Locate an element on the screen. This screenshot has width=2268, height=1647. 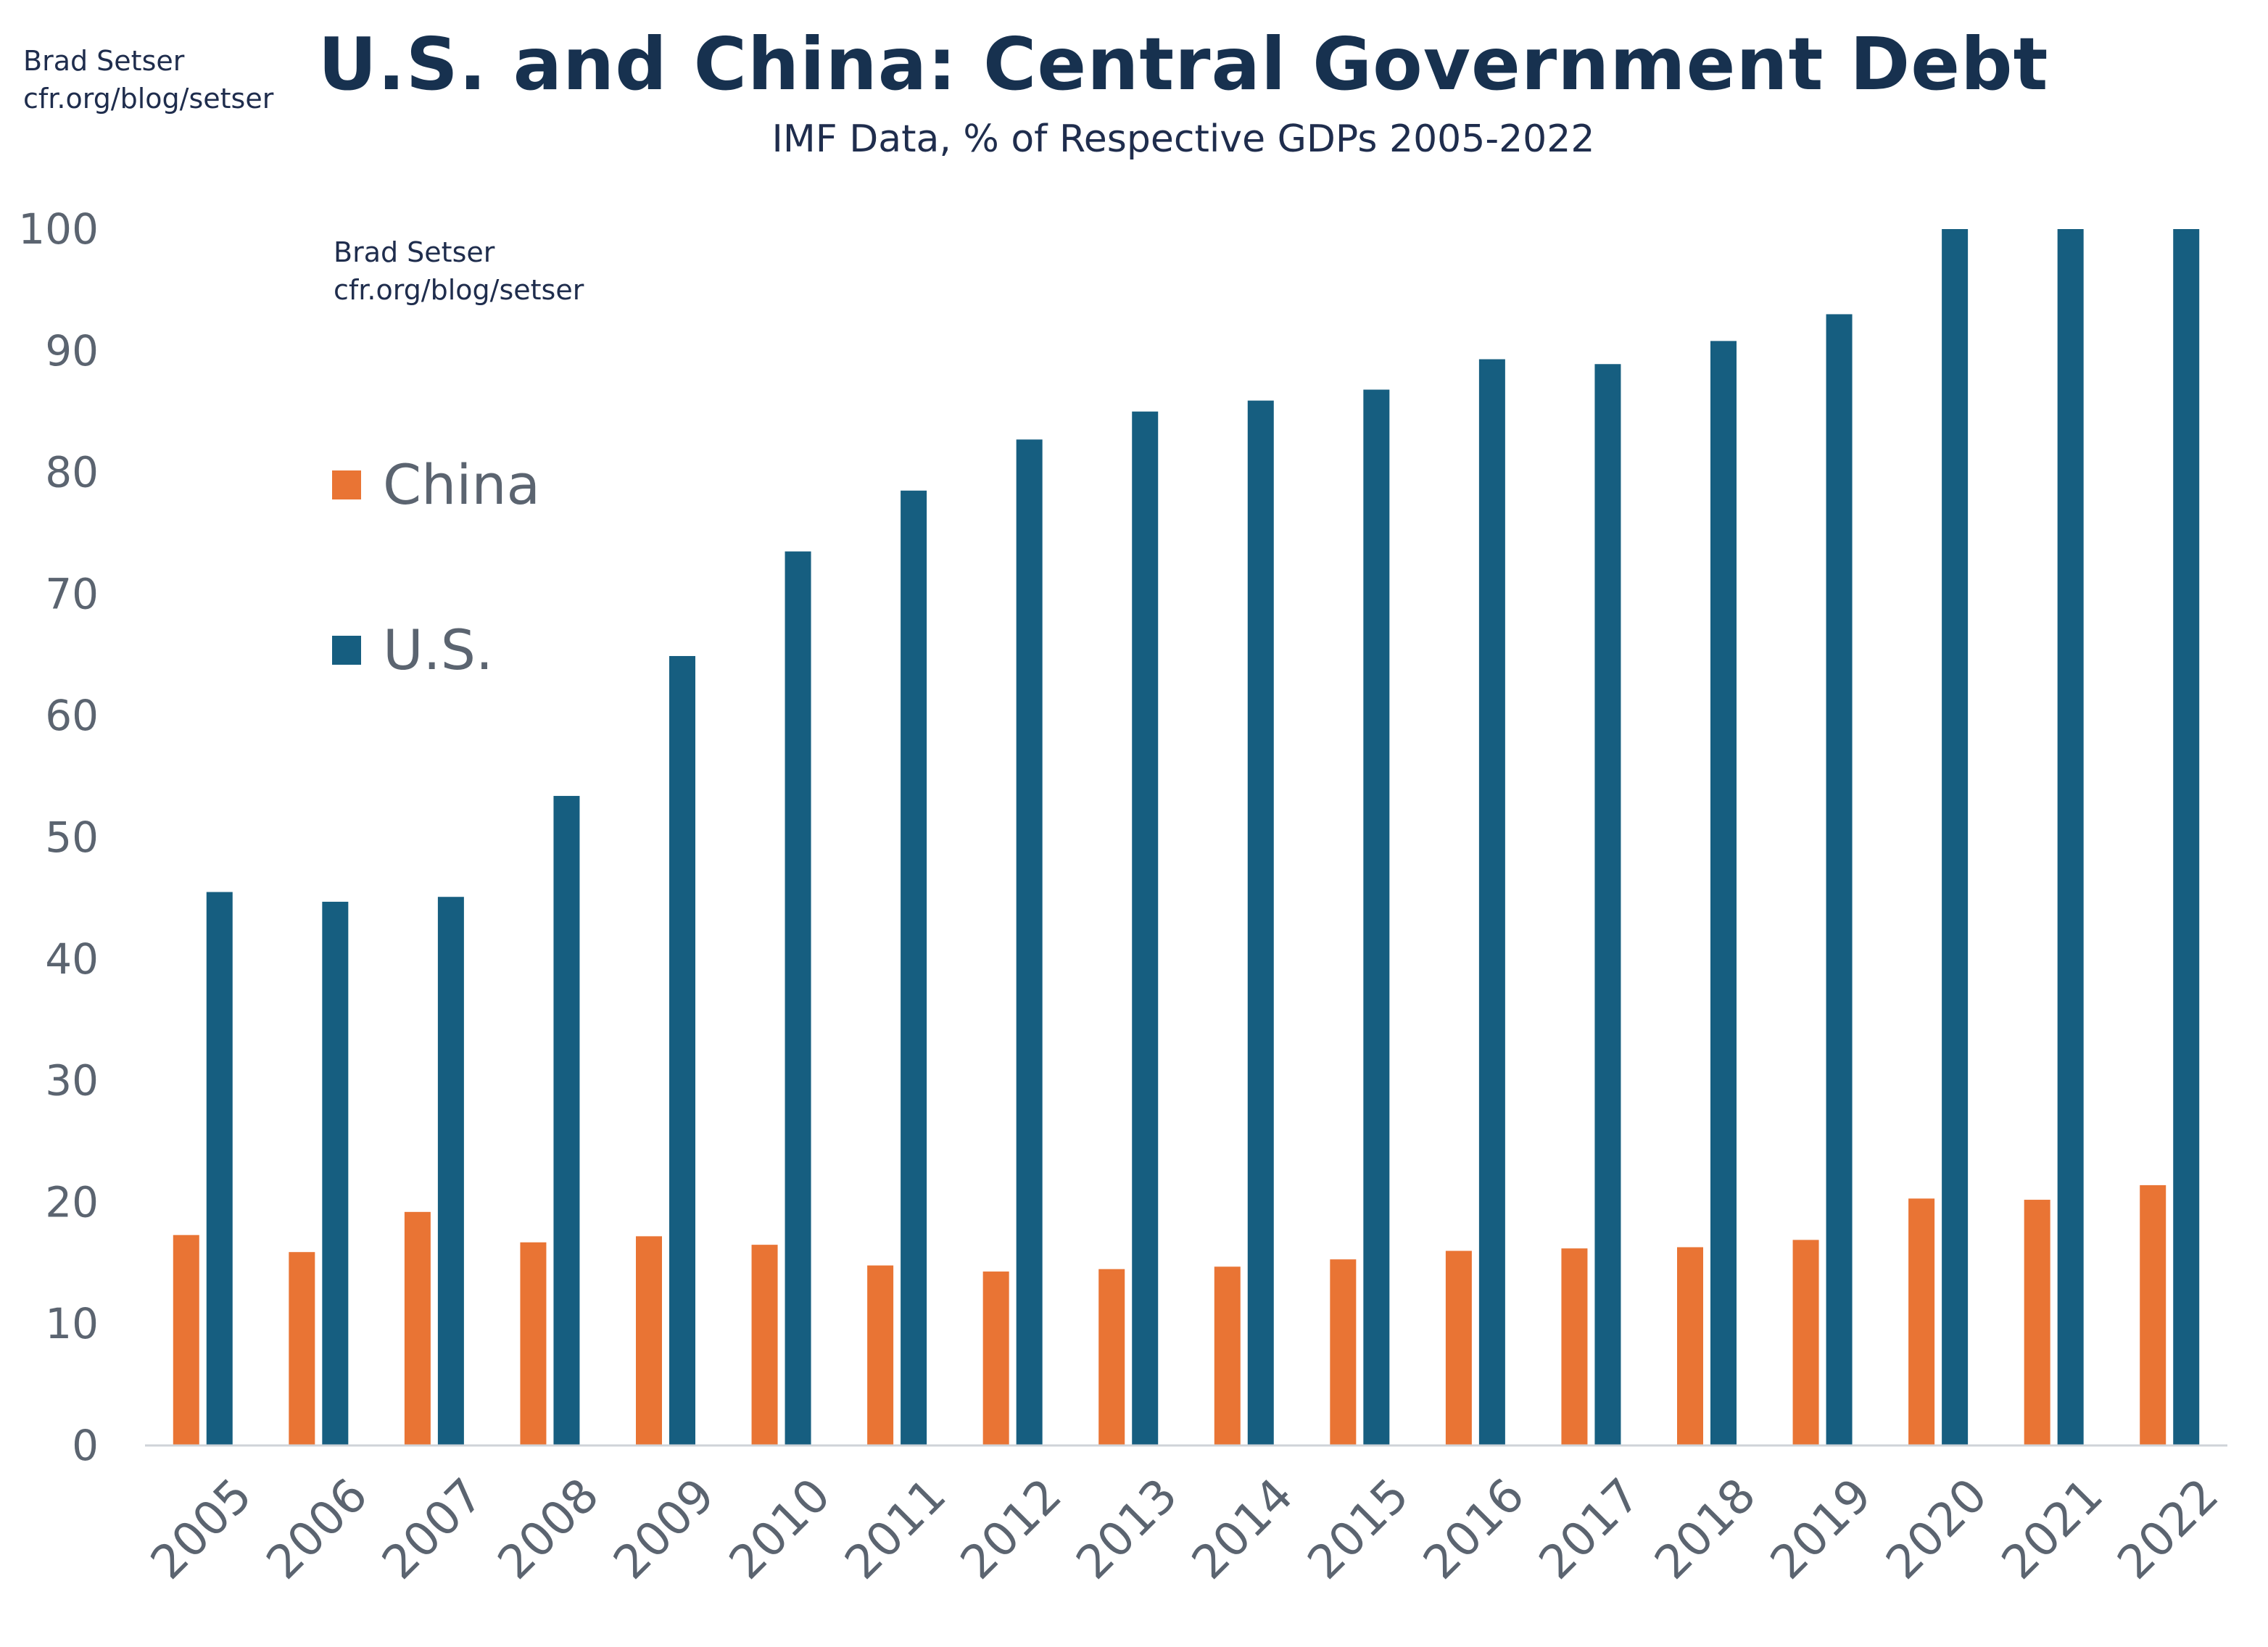
x-tick-label: 2015 is located at coordinates (1358, 1529).